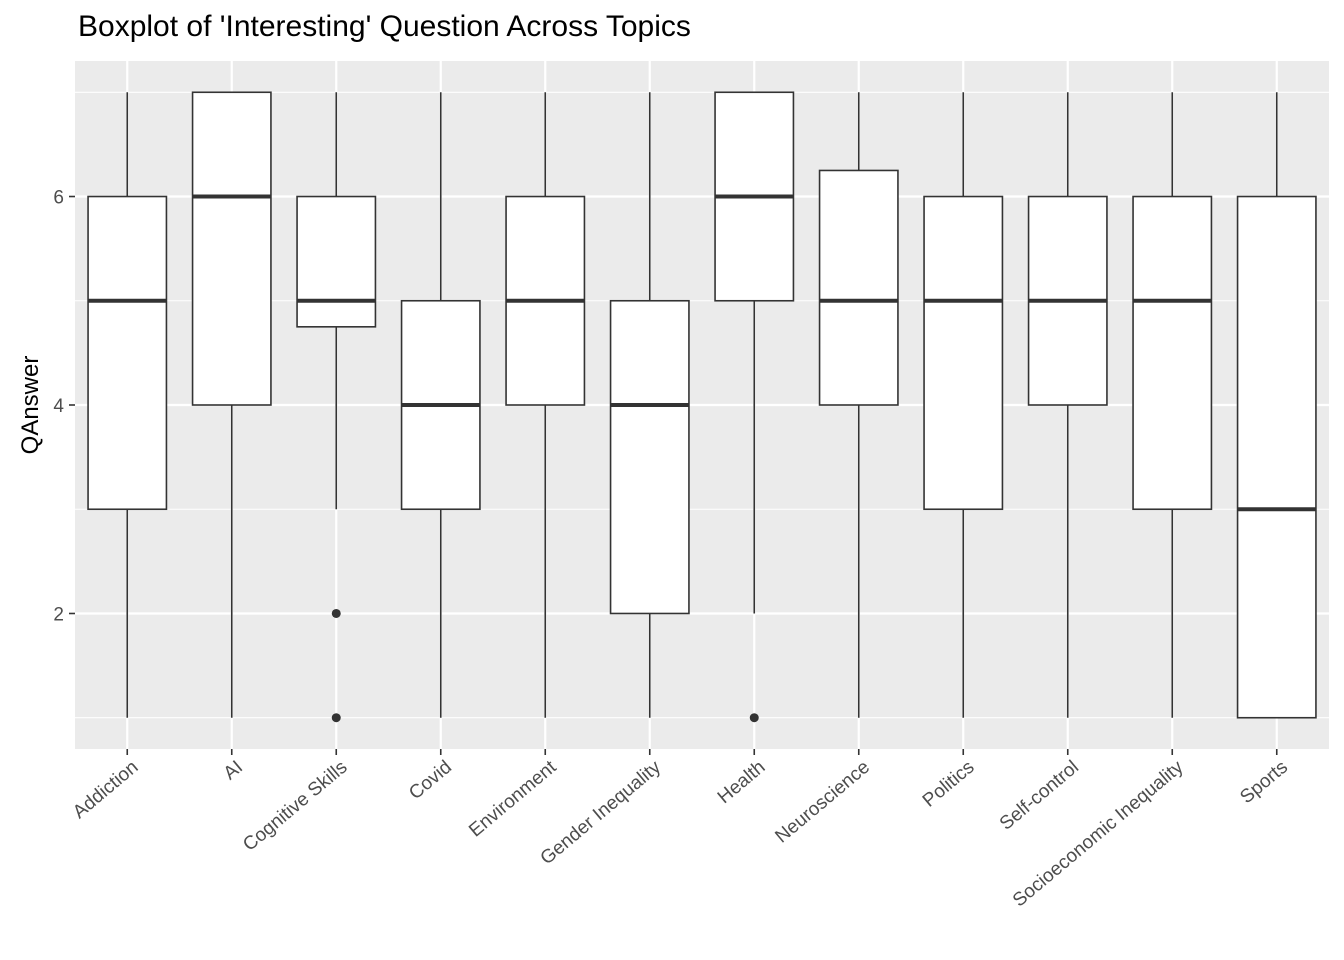 This screenshot has width=1344, height=960. I want to click on x-tick-label: Environment, so click(513, 798).